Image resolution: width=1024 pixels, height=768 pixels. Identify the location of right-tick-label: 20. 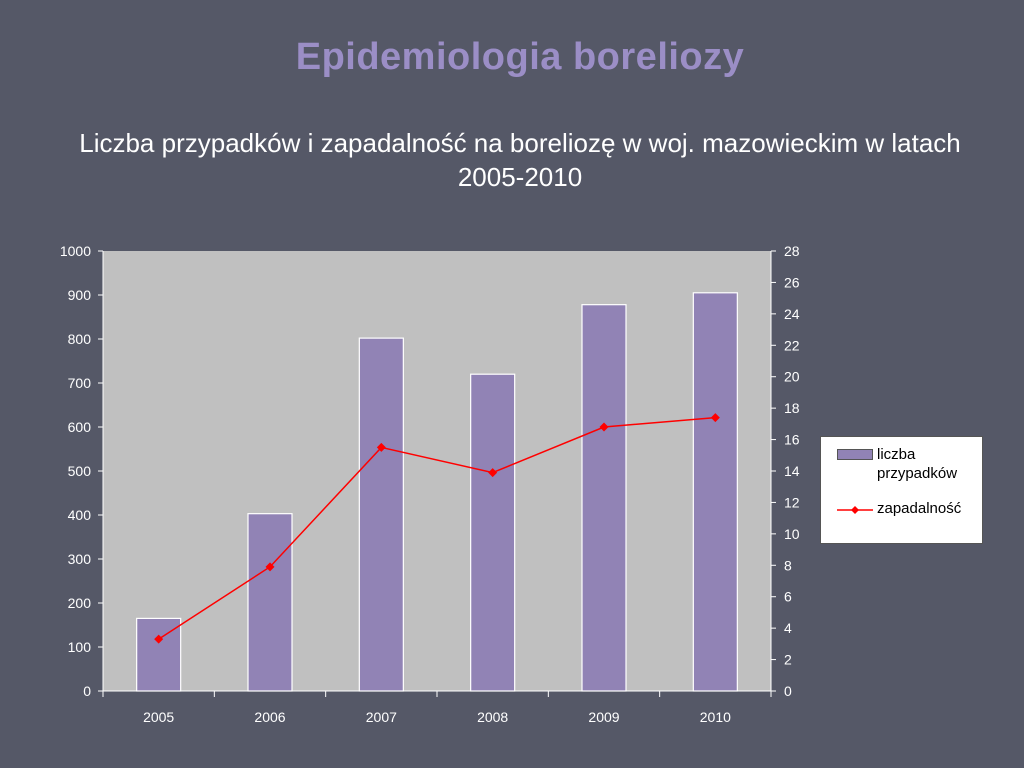
(792, 377).